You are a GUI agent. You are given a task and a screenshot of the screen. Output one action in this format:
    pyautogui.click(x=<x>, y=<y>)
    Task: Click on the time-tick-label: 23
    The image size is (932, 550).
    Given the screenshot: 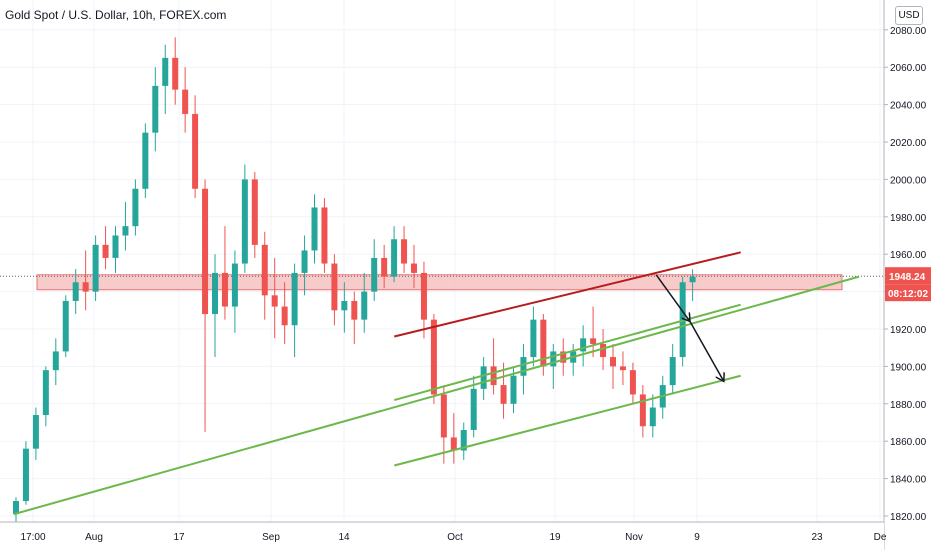 What is the action you would take?
    pyautogui.click(x=817, y=537)
    